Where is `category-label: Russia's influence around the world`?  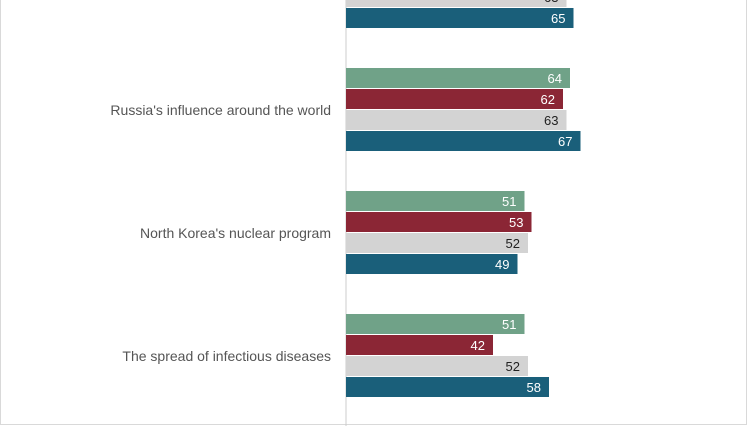
category-label: Russia's influence around the world is located at coordinates (220, 110).